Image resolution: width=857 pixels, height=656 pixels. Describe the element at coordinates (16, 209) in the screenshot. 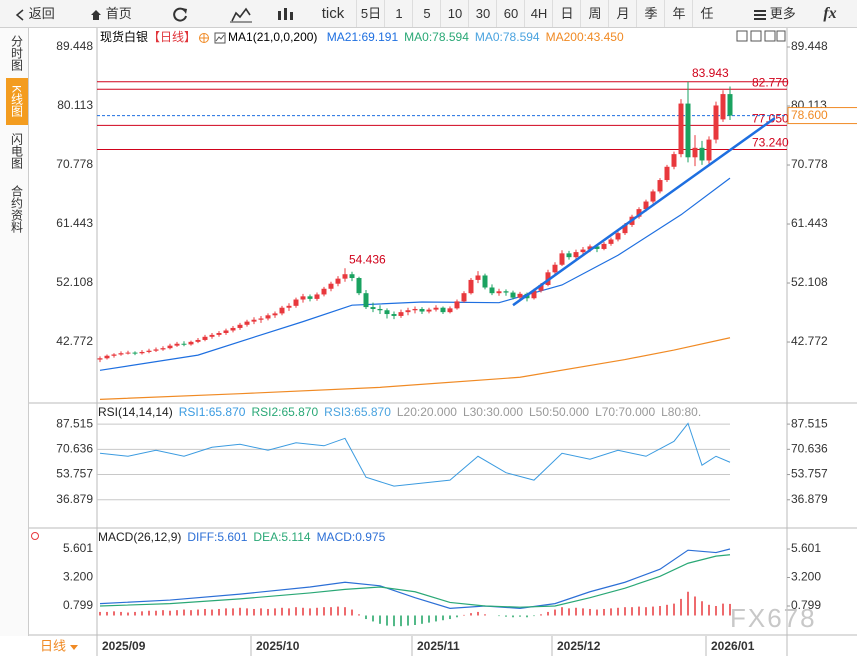

I see `sidebar-tab: 合约资料` at that location.